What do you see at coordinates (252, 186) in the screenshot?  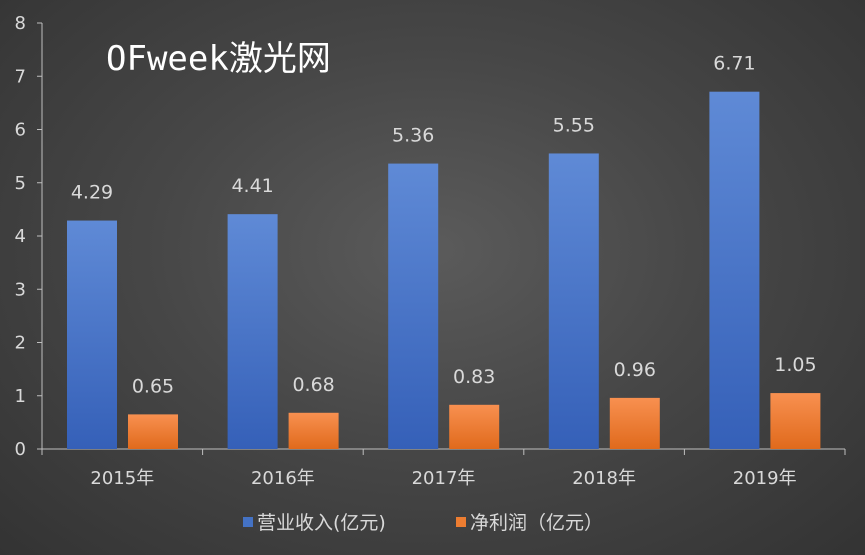 I see `revenue-data-label: 4.41` at bounding box center [252, 186].